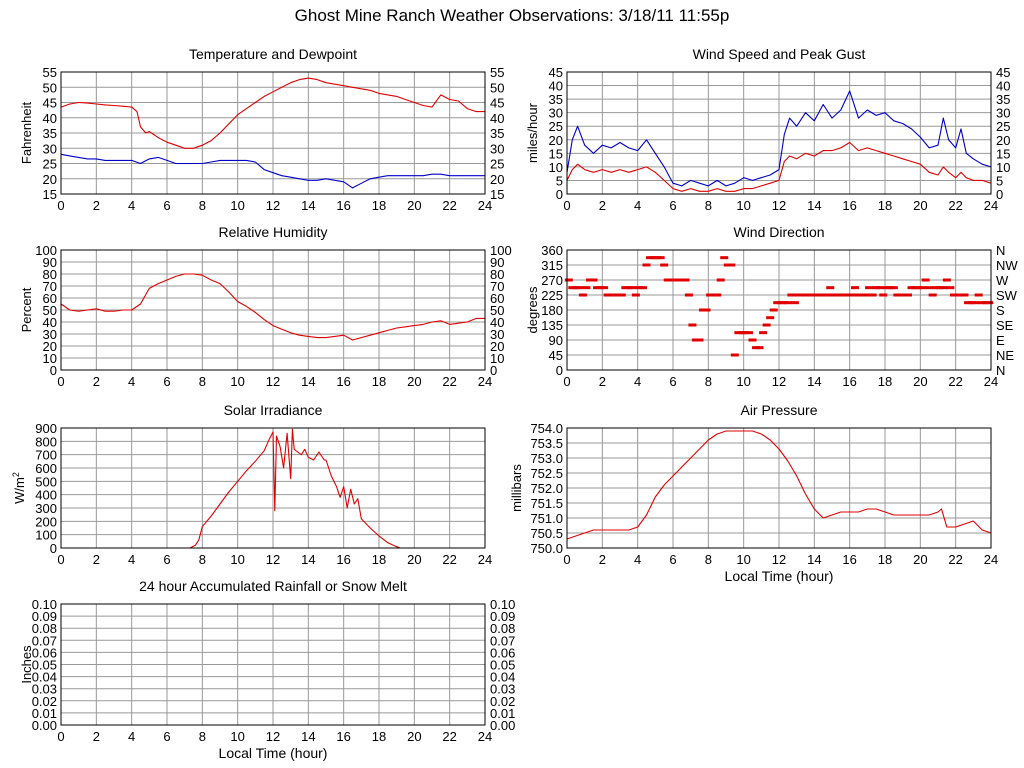  I want to click on y-tick-label-right: E, so click(1000, 340).